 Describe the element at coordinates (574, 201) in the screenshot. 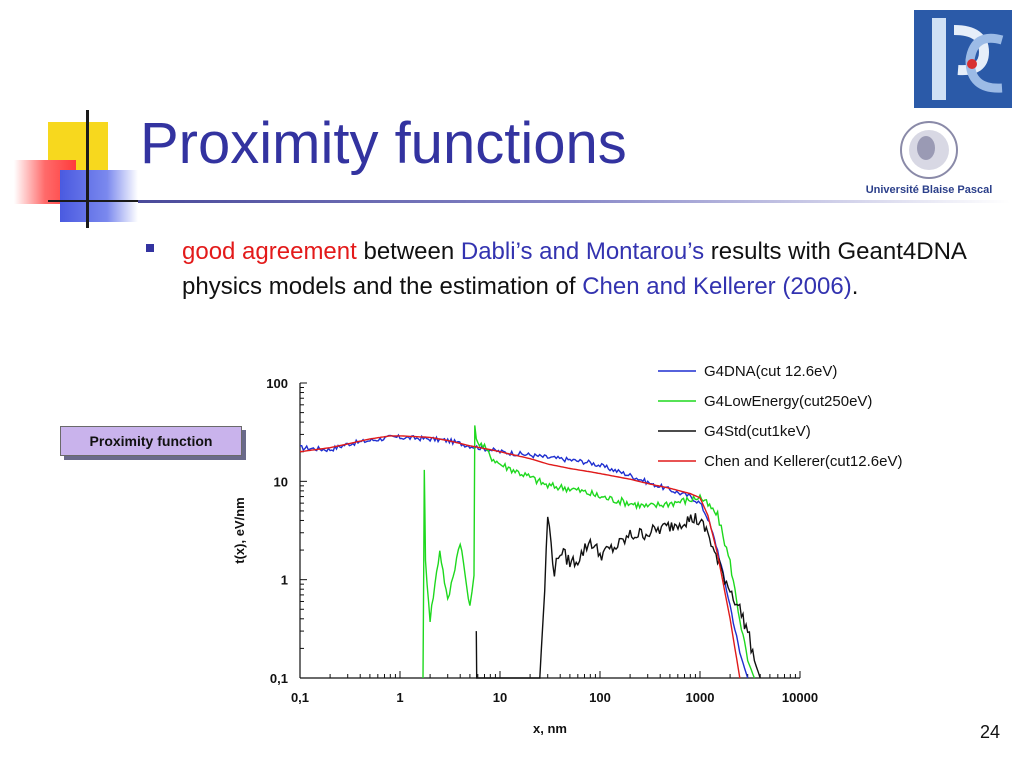

I see `title-underline` at that location.